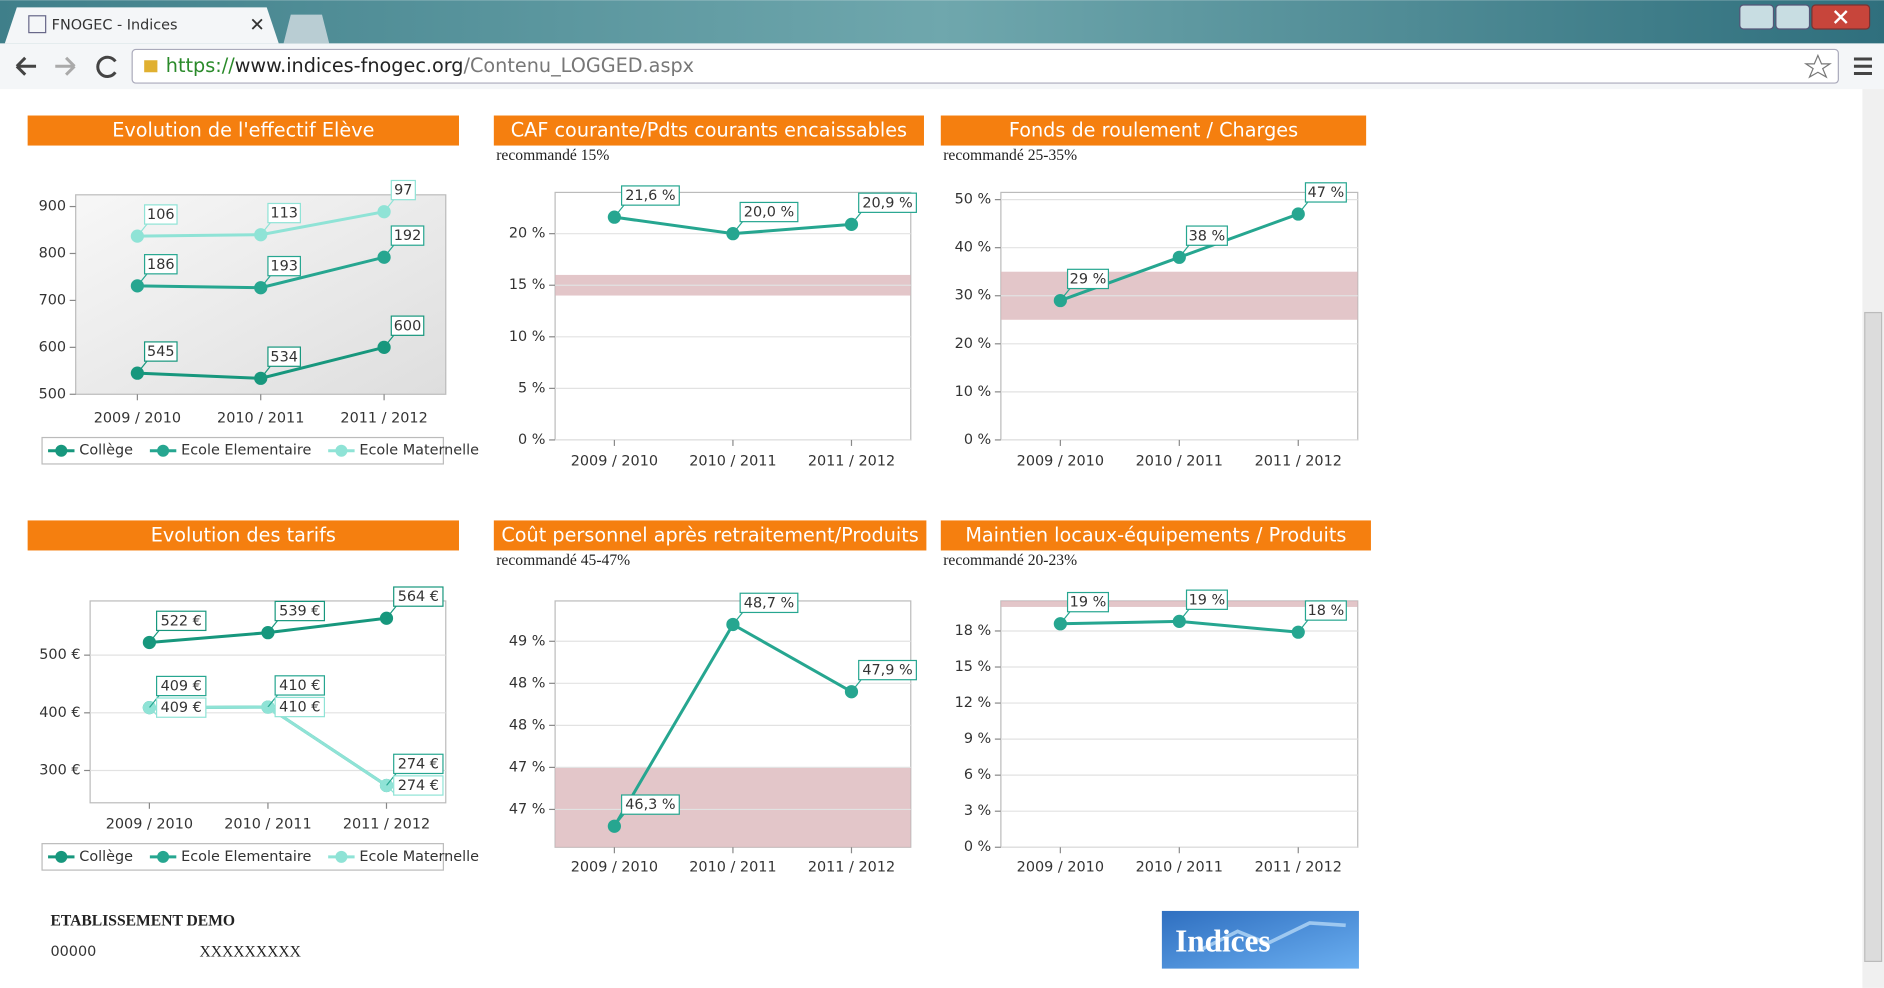  Describe the element at coordinates (973, 392) in the screenshot. I see `y-tick-label: 10 %` at that location.